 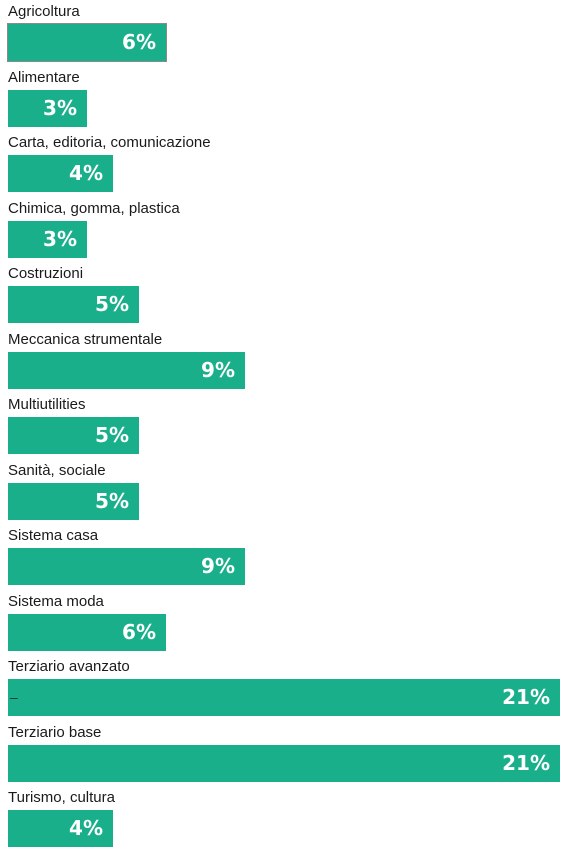 I want to click on category-label: Carta, editoria, comunicazione, so click(x=109, y=142).